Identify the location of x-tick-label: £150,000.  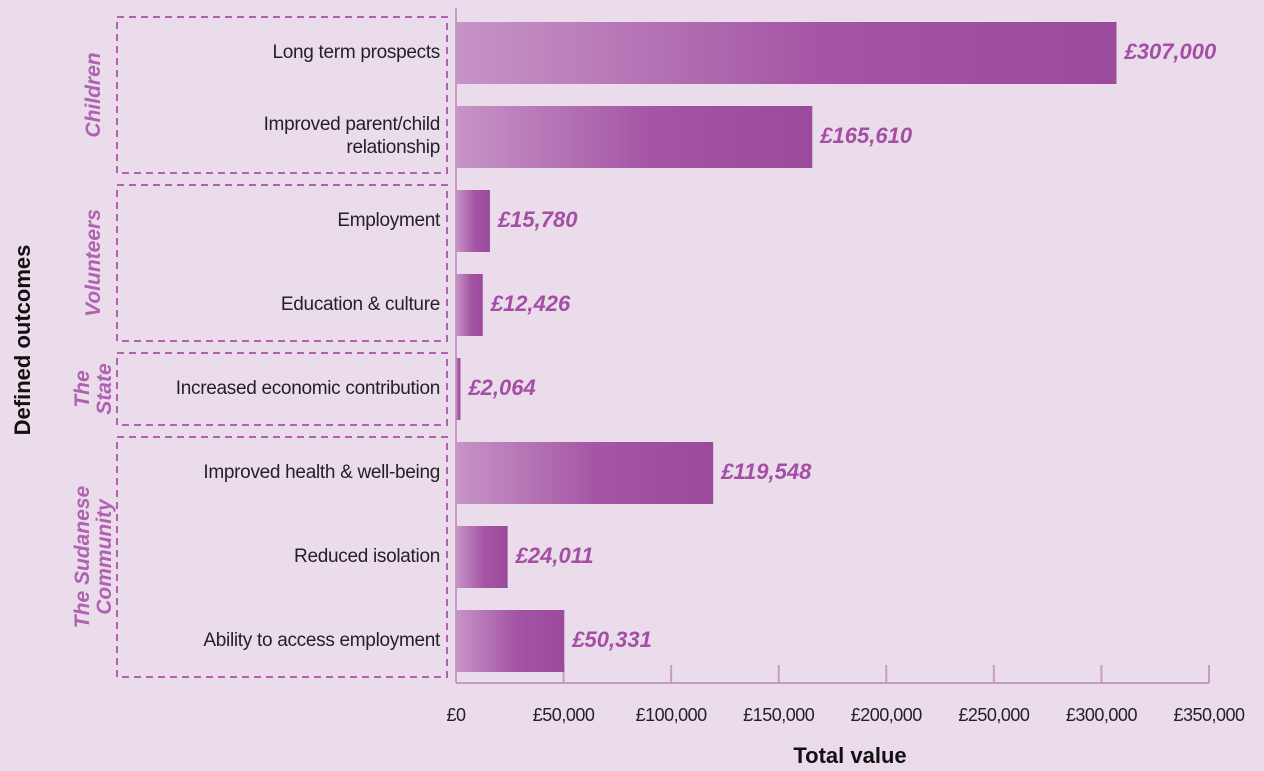
(779, 715).